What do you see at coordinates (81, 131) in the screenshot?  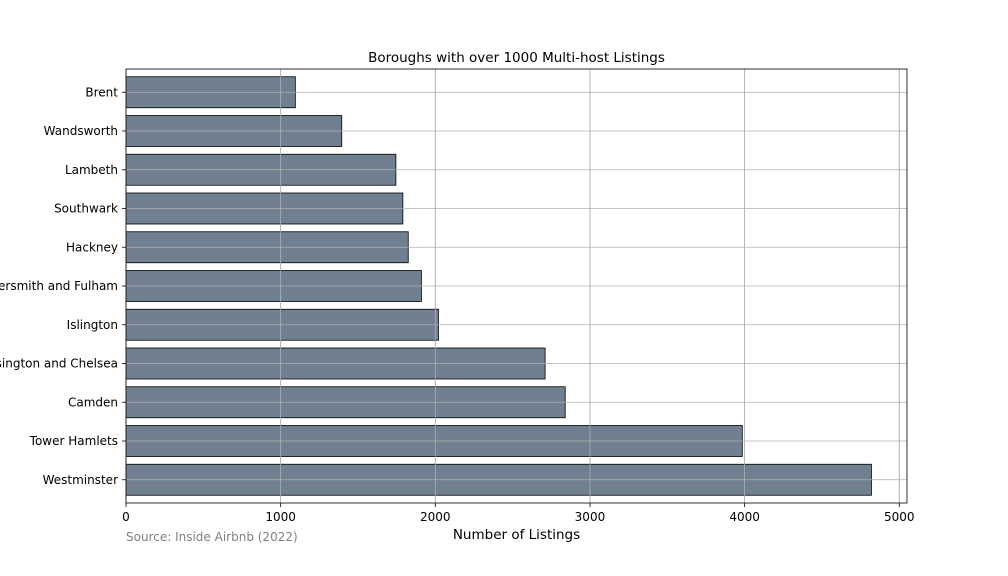 I see `y-tick-label: Wandsworth` at bounding box center [81, 131].